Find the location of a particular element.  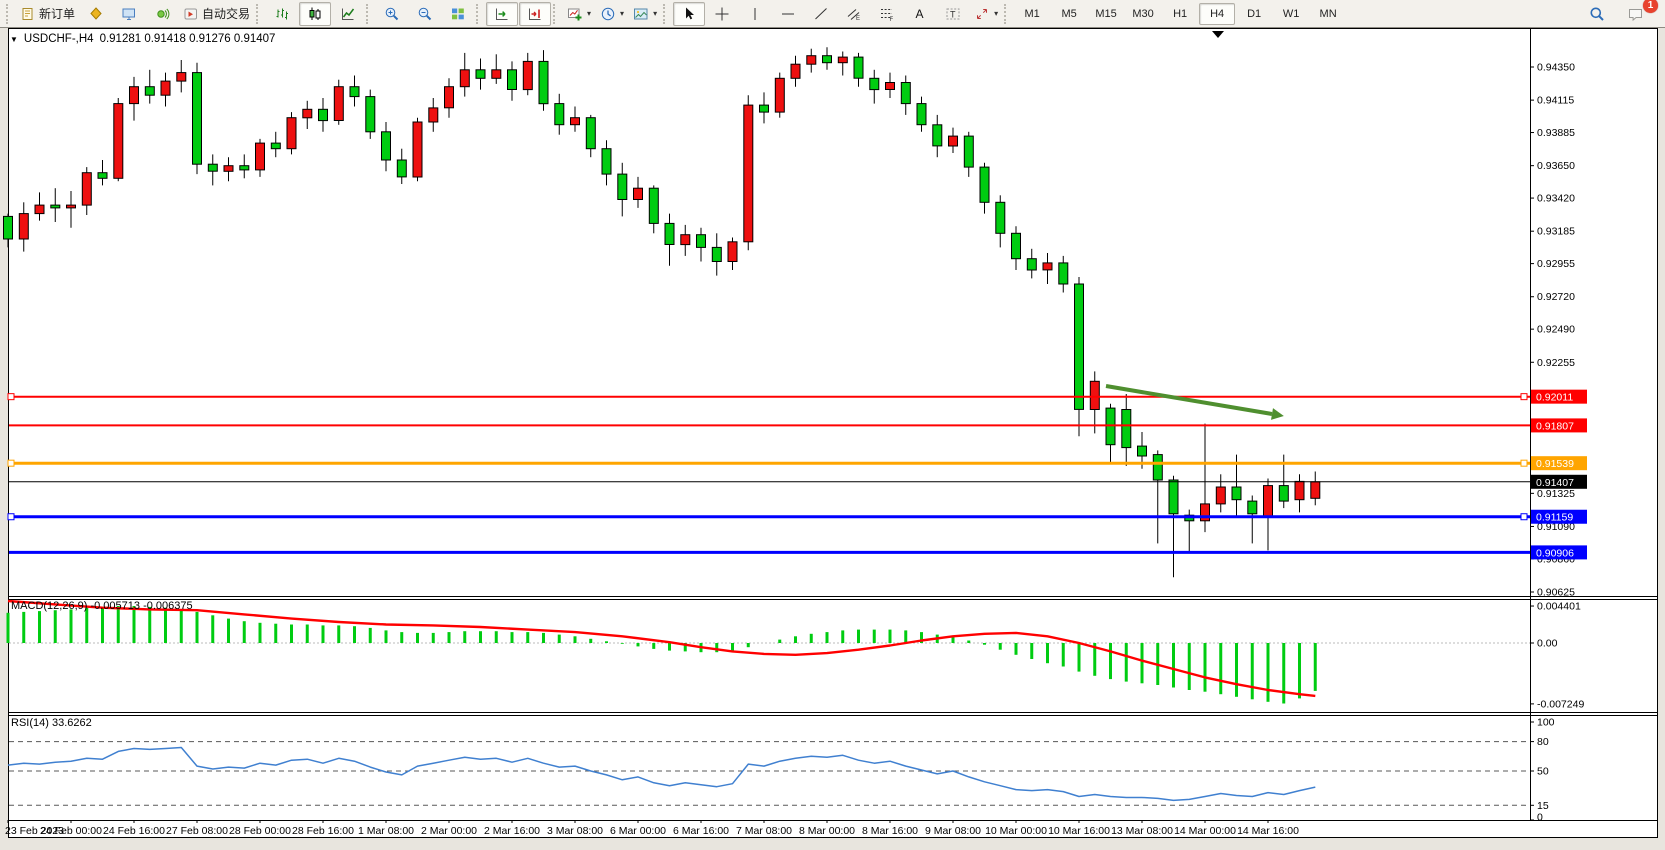

horizontal-line-button is located at coordinates (788, 14).